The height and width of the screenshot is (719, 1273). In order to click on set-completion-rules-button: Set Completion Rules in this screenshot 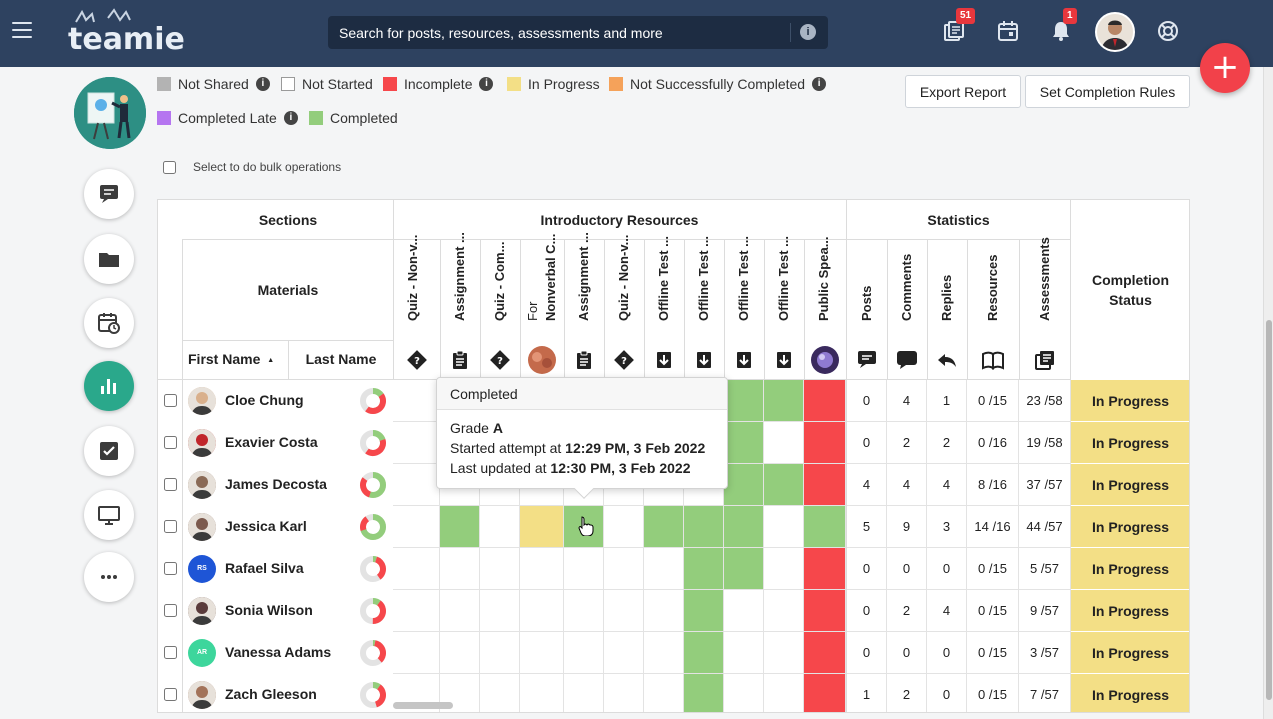, I will do `click(1107, 91)`.